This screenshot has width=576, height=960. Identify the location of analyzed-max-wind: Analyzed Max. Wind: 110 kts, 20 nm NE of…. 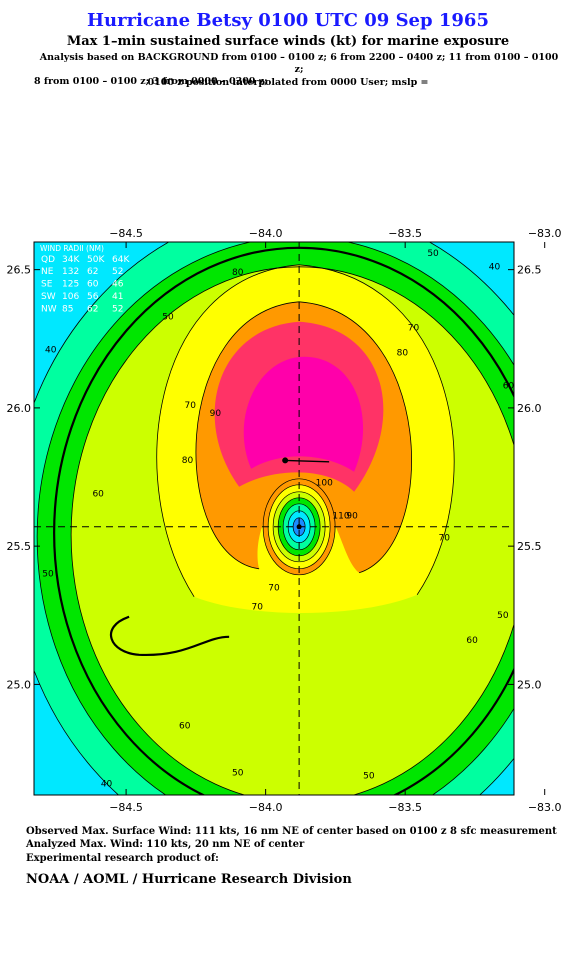
(165, 844).